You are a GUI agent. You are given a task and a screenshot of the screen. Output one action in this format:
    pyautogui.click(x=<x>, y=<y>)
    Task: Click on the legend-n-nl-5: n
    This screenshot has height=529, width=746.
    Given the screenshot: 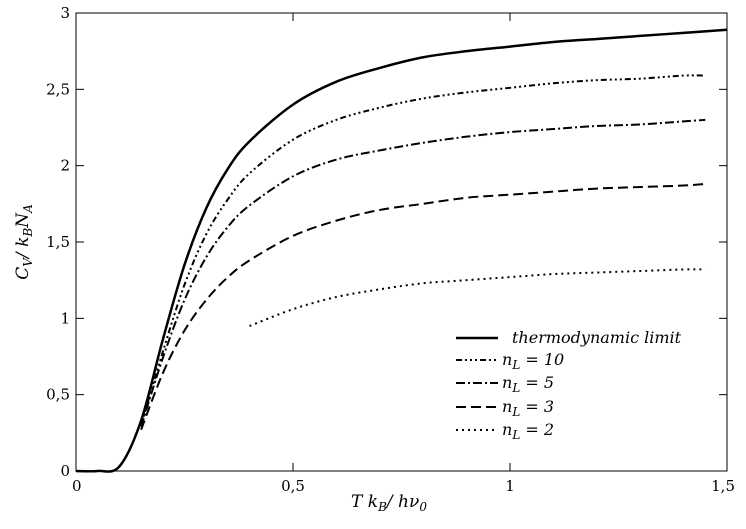 What is the action you would take?
    pyautogui.click(x=507, y=382)
    